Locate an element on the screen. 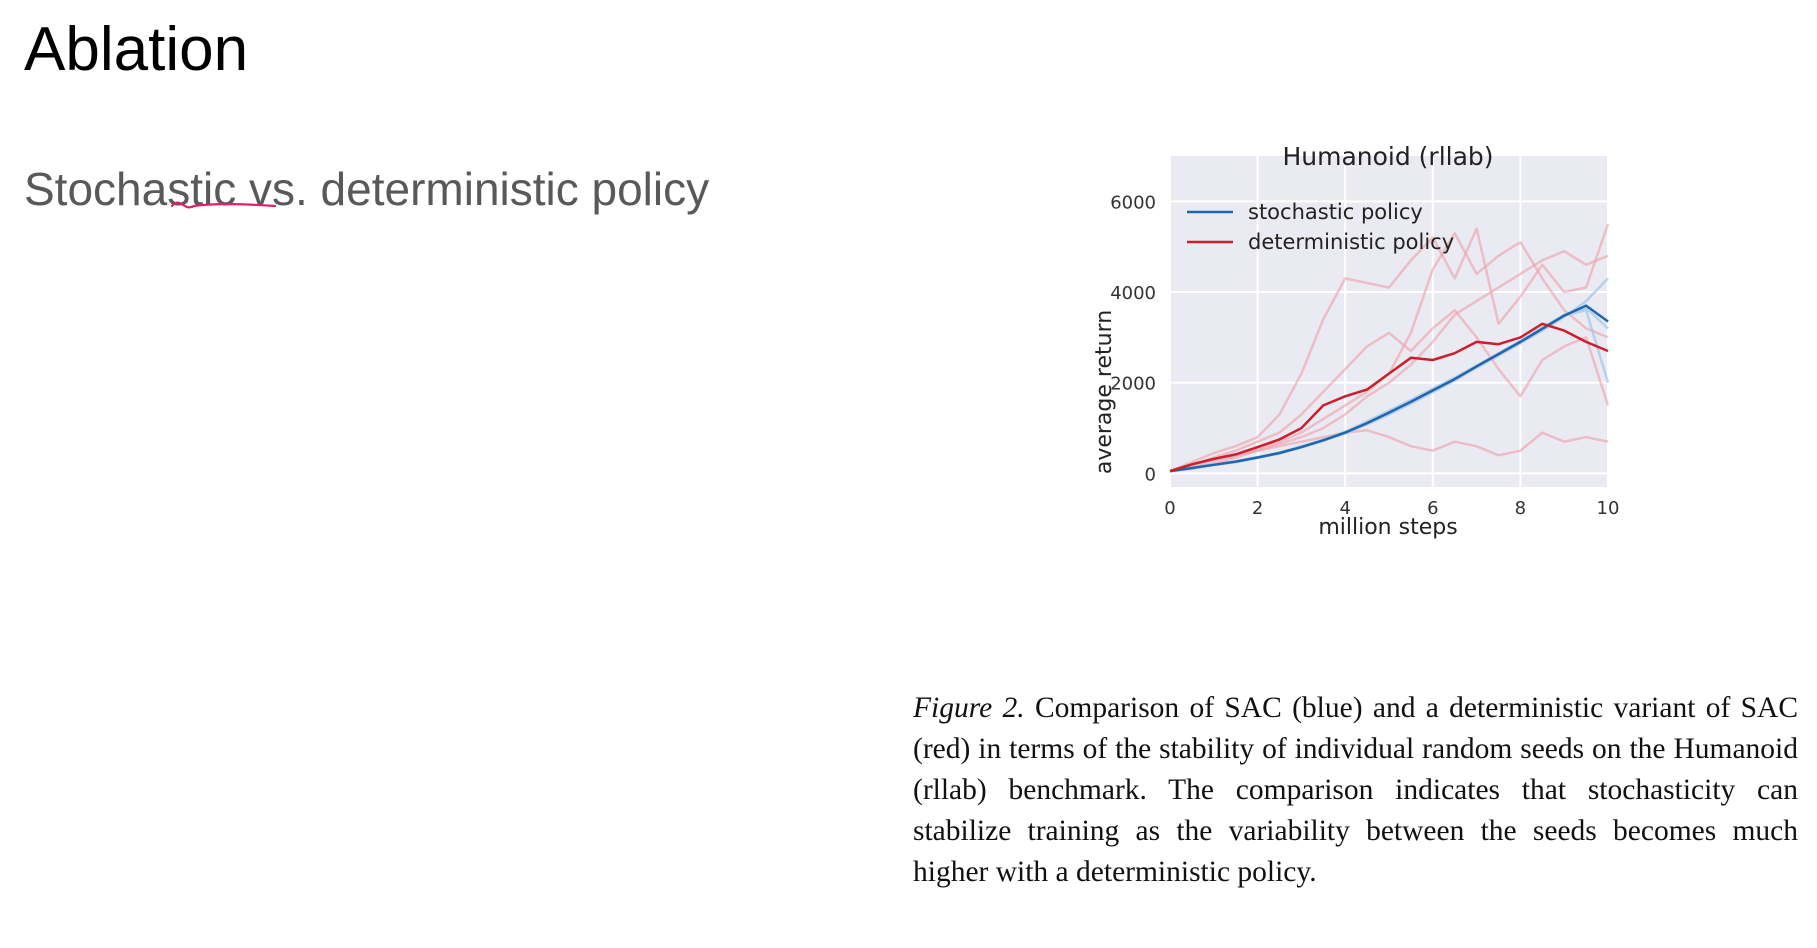 The height and width of the screenshot is (948, 1817). slide-title: Ablation is located at coordinates (136, 49).